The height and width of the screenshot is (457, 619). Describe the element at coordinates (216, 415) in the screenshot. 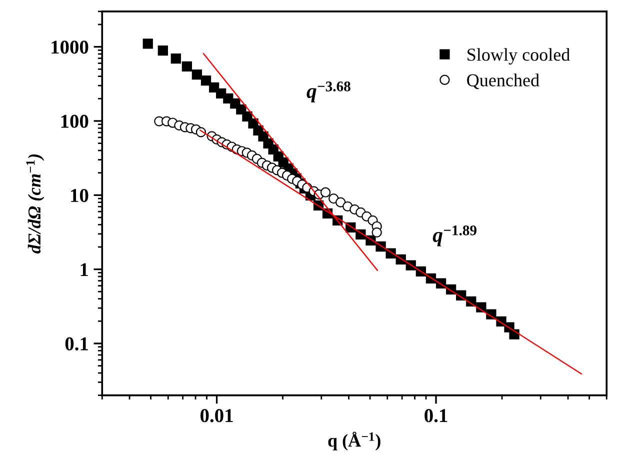

I see `x-tick-label: 0.01` at that location.